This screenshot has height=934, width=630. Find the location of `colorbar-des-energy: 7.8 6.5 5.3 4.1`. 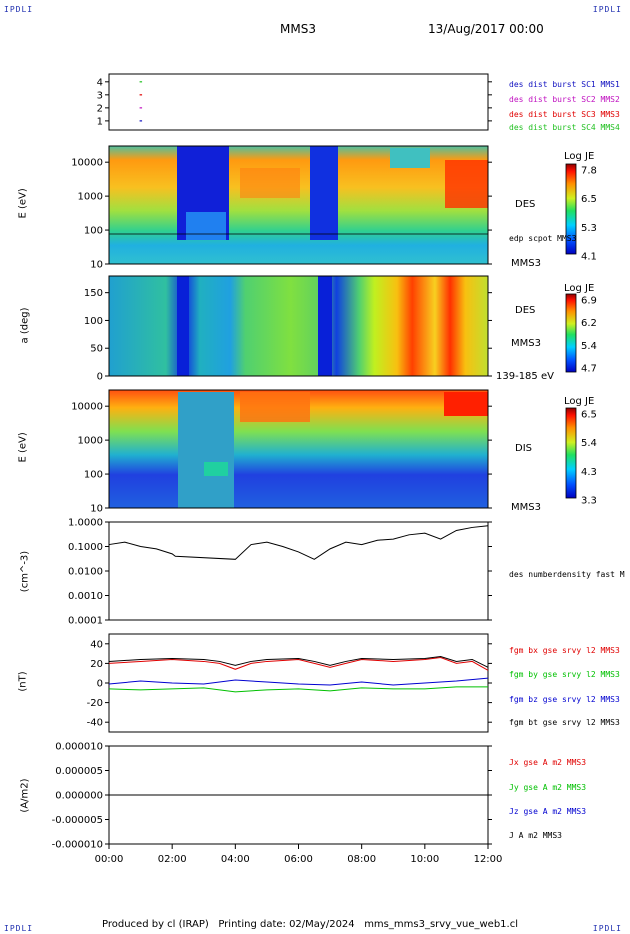

colorbar-des-energy: 7.8 6.5 5.3 4.1 is located at coordinates (581, 213).